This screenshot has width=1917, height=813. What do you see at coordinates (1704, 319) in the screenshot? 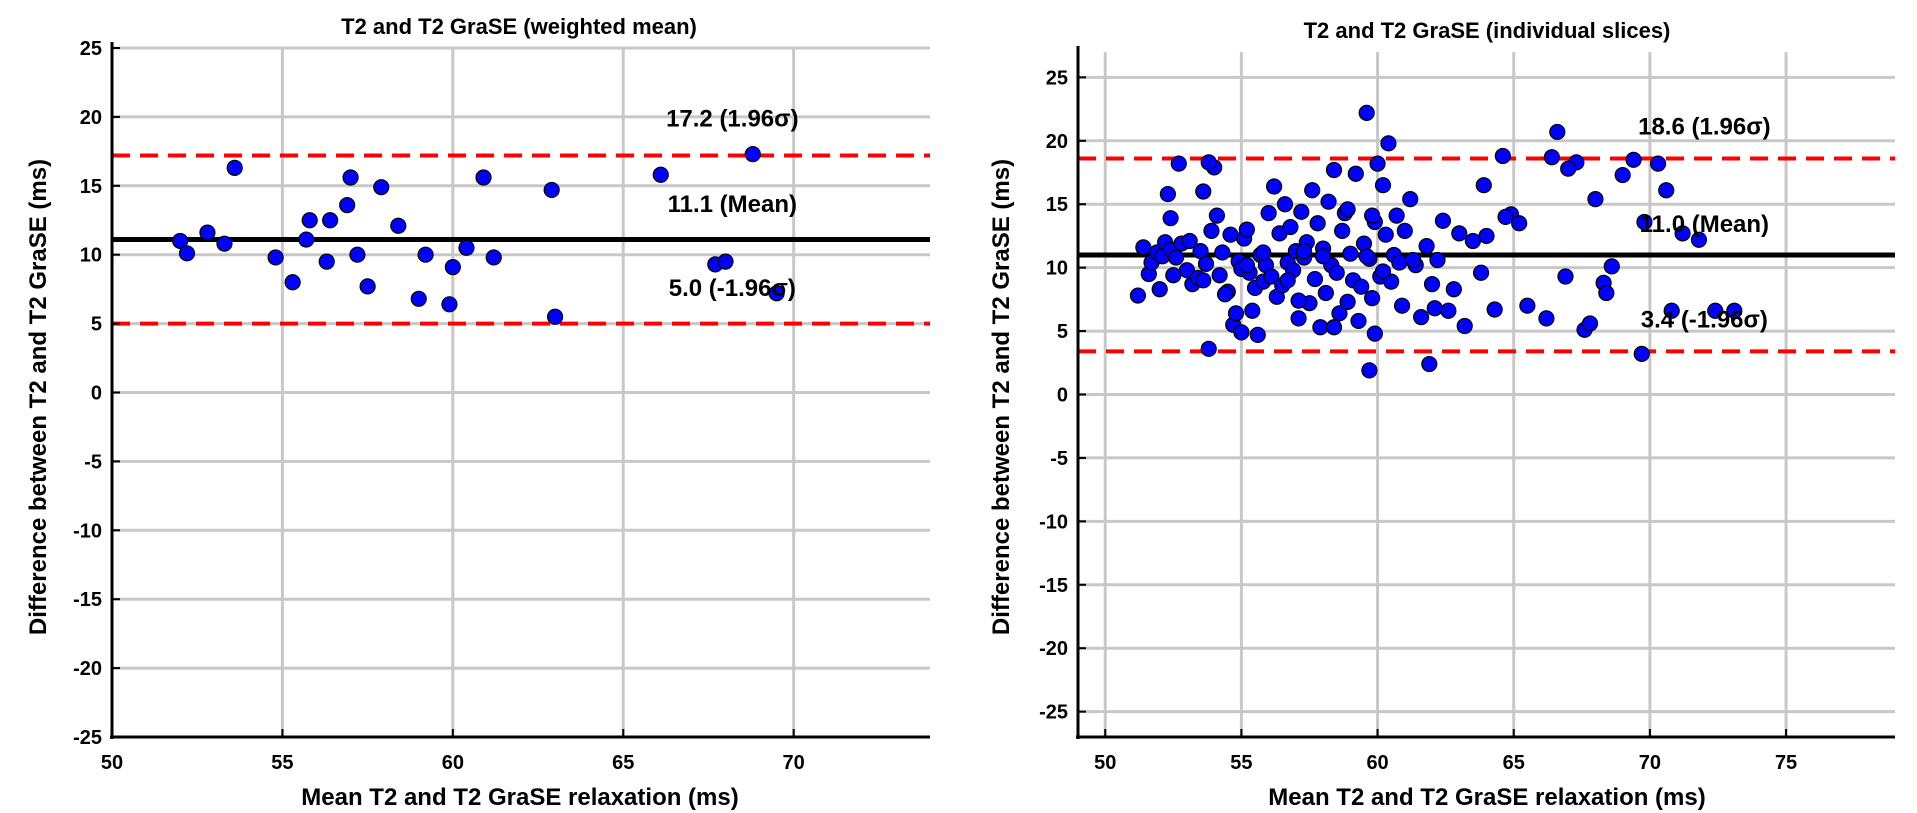
I see `annotation-label: 3.4 (-1.96σ)` at bounding box center [1704, 319].